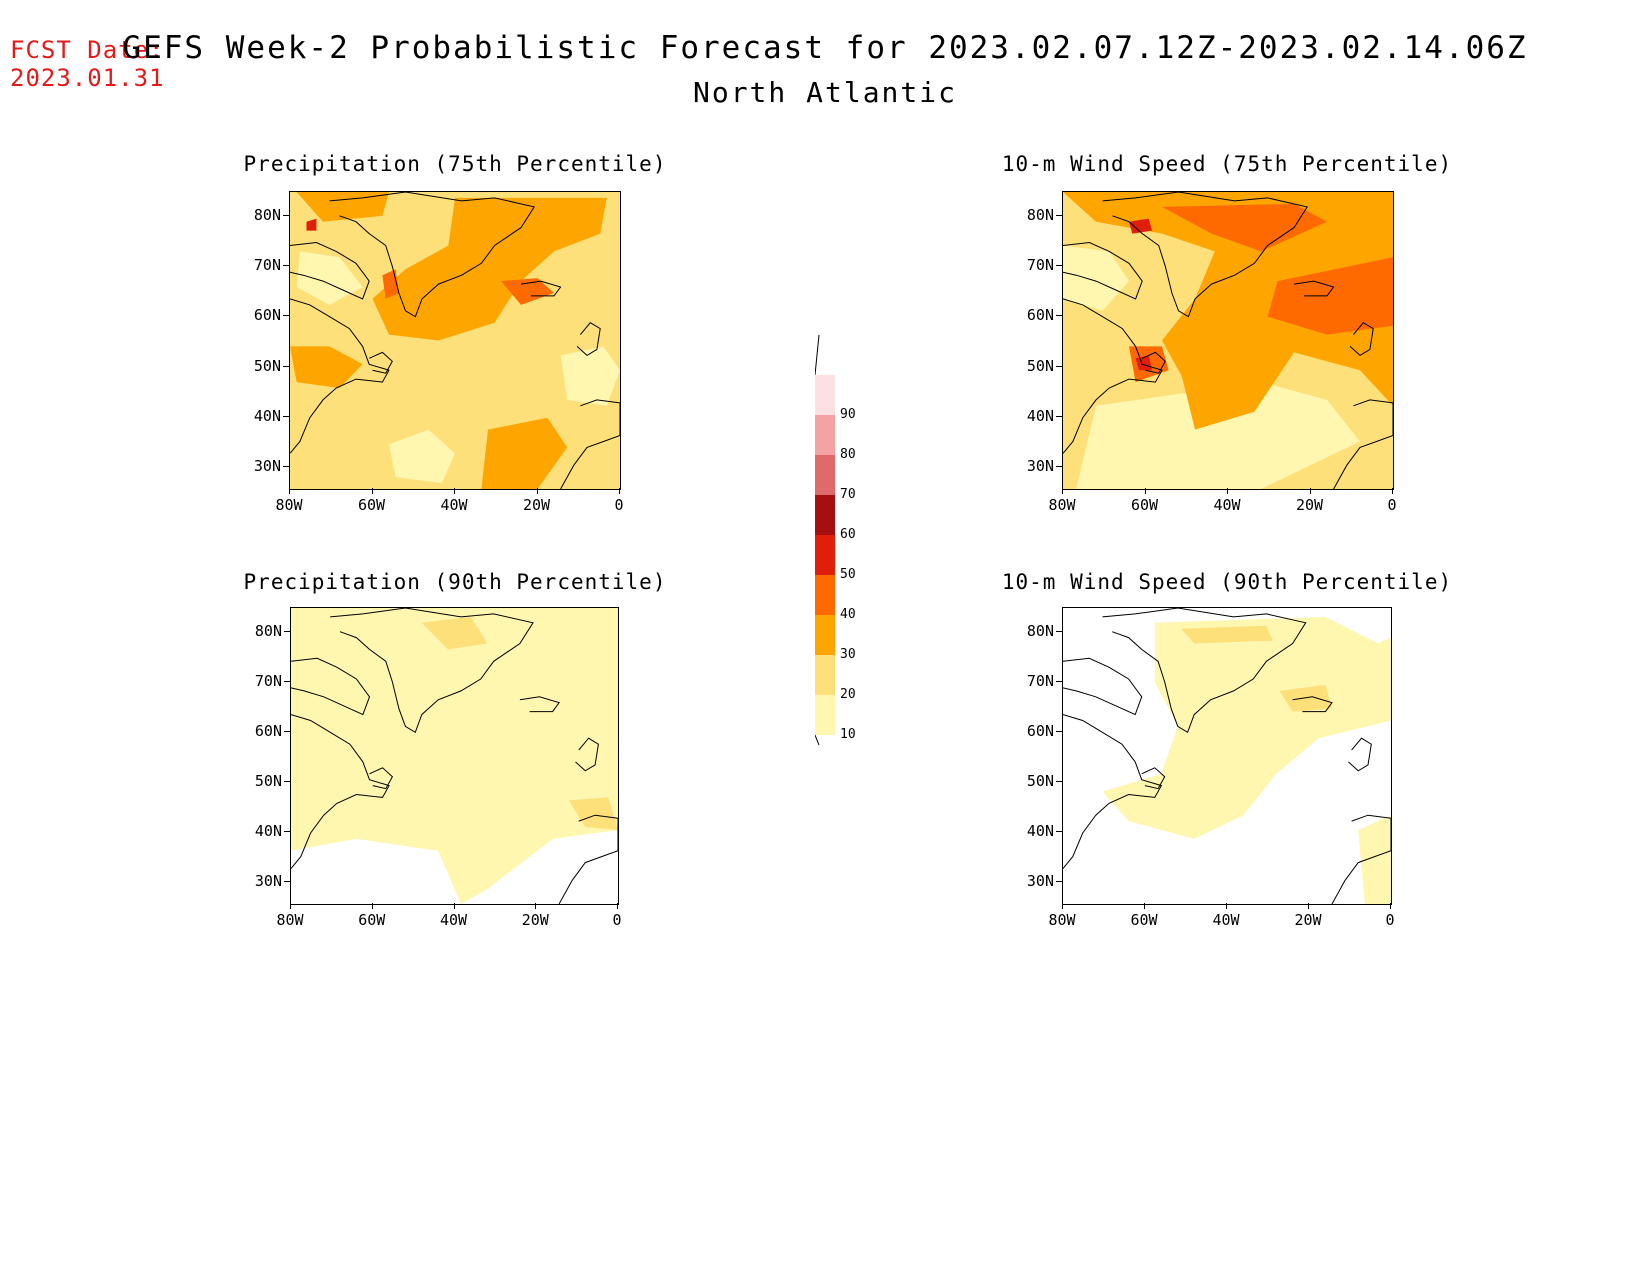 The width and height of the screenshot is (1650, 1275). I want to click on map-canvas-wind75, so click(1228, 340).